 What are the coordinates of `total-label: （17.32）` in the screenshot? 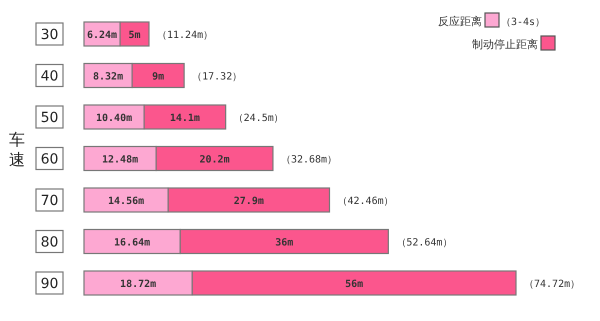 It's located at (217, 77).